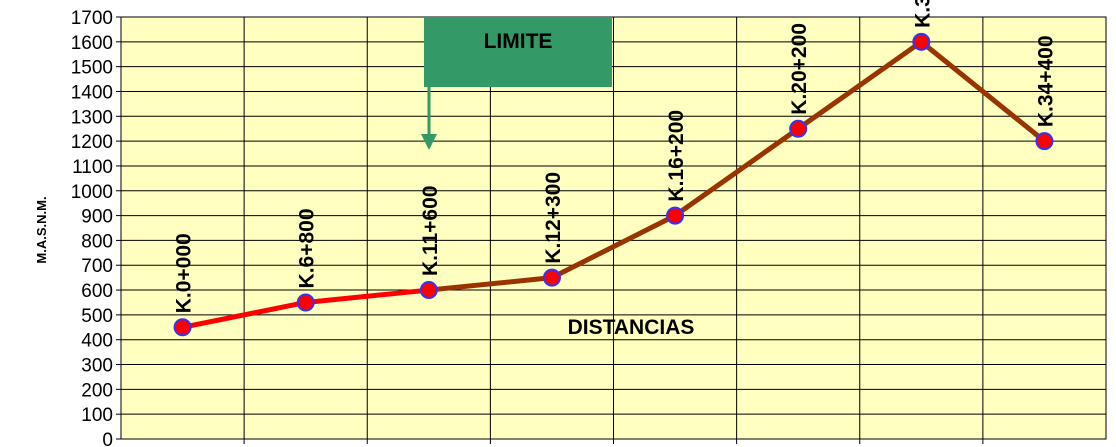 The width and height of the screenshot is (1116, 447). Describe the element at coordinates (92, 192) in the screenshot. I see `y-tick-label: 1000` at that location.